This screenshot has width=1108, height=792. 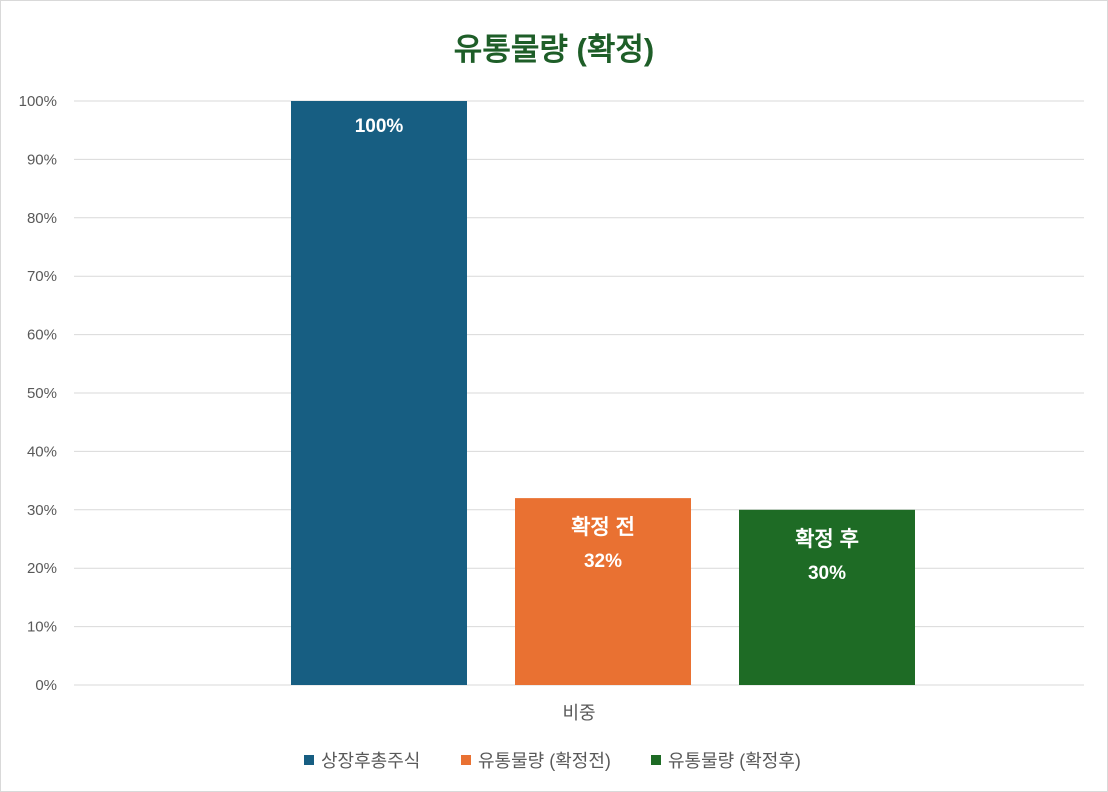 I want to click on y-axis: 0% 10% 20% 30% 40% 50% 60% 70% 80% 90% 100%, so click(x=38, y=393).